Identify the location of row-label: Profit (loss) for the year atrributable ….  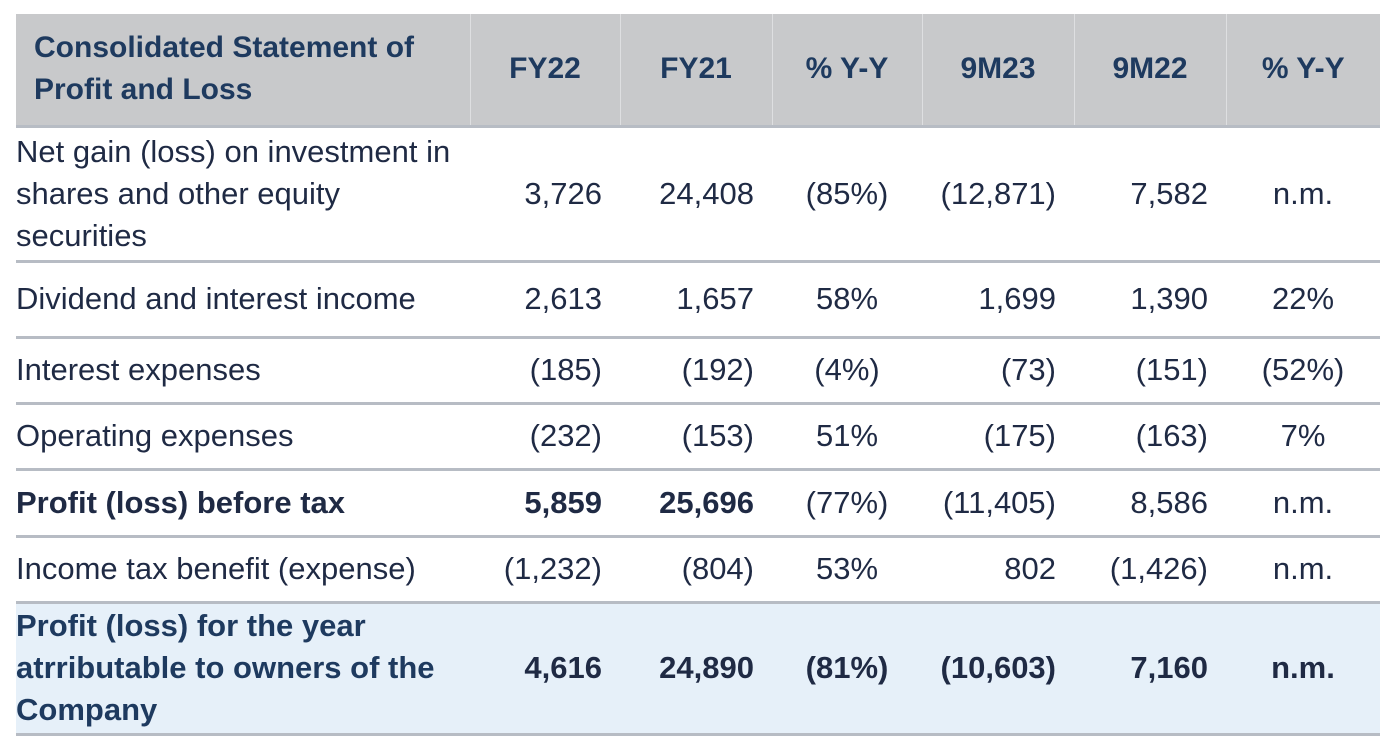
(243, 669).